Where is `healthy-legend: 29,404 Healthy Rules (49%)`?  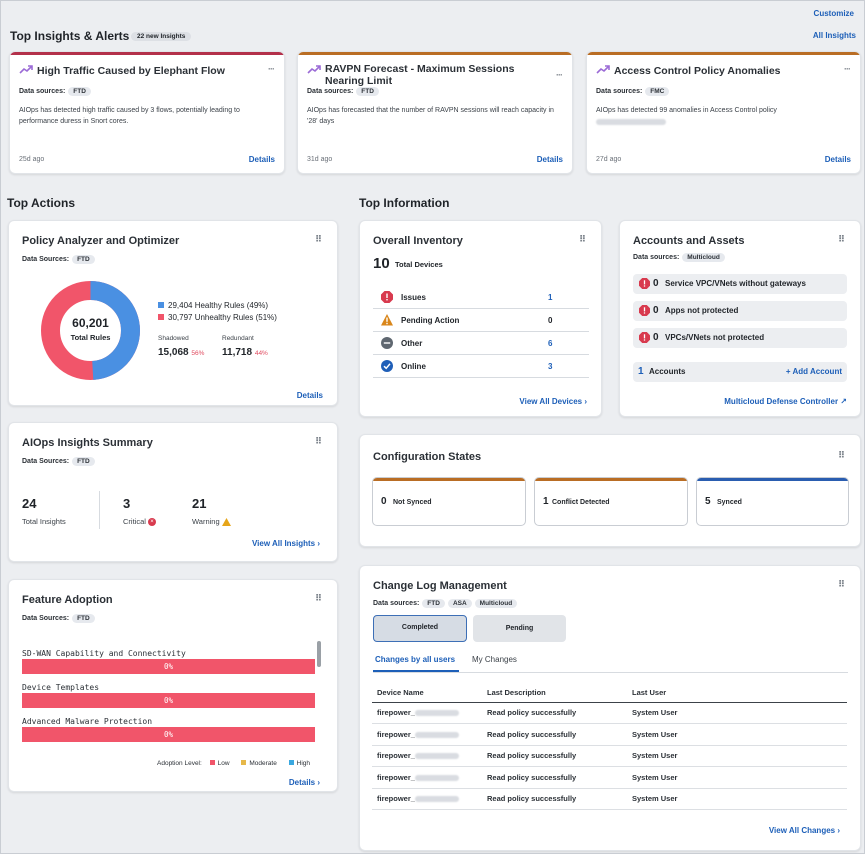 healthy-legend: 29,404 Healthy Rules (49%) is located at coordinates (213, 305).